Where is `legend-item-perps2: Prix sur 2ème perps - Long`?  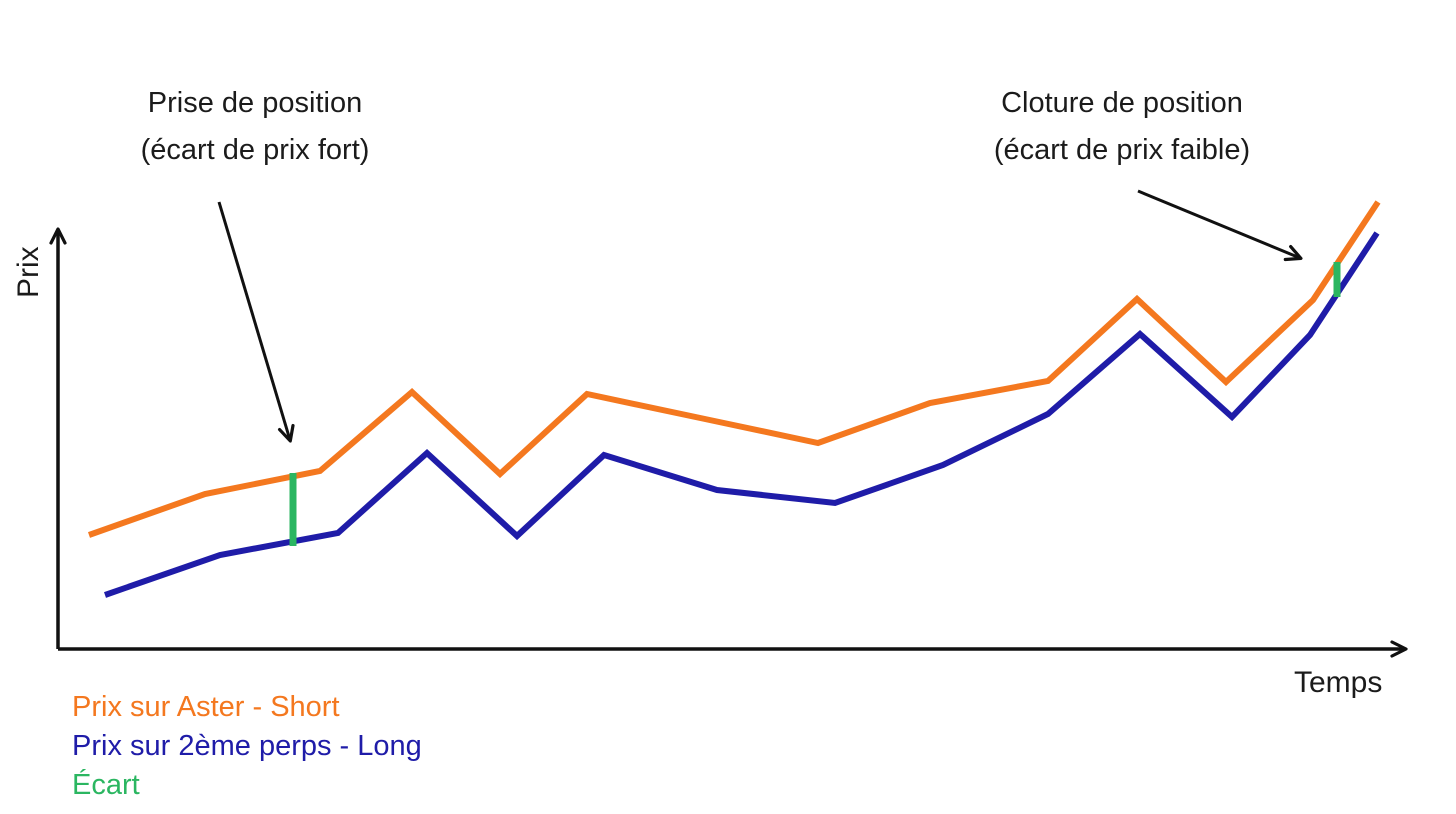 legend-item-perps2: Prix sur 2ème perps - Long is located at coordinates (247, 746).